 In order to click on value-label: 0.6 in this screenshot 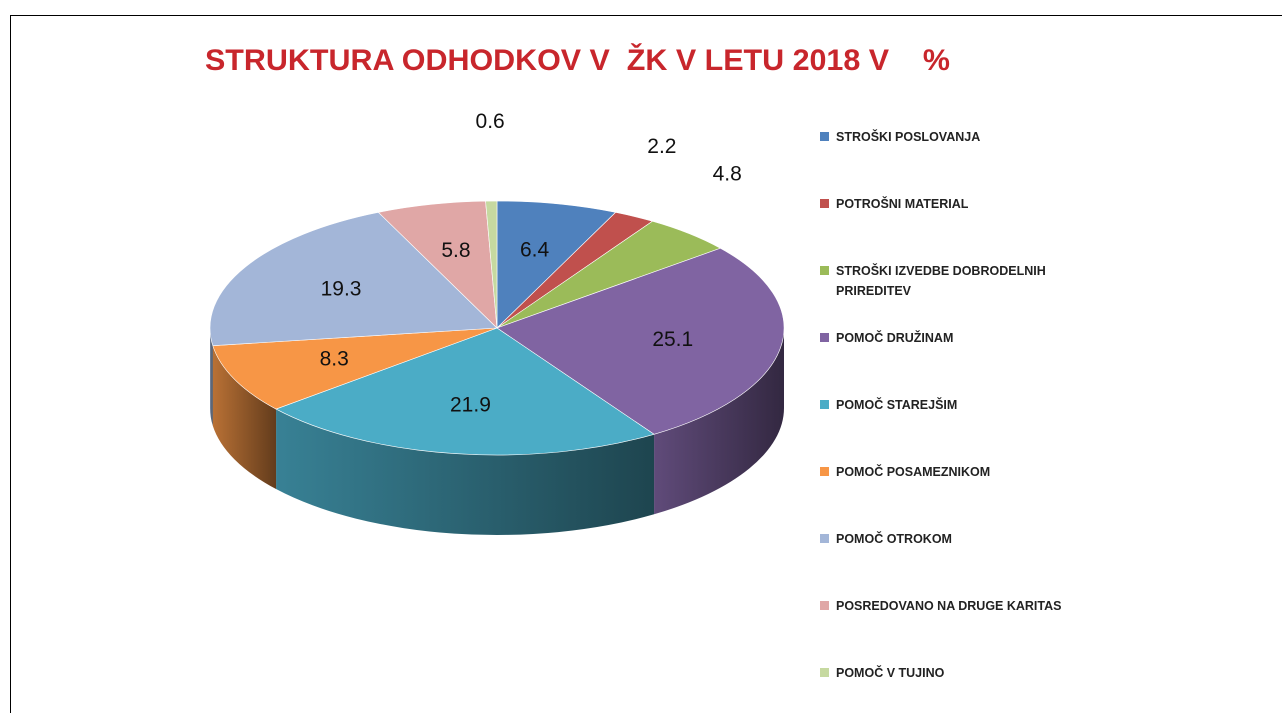, I will do `click(490, 121)`.